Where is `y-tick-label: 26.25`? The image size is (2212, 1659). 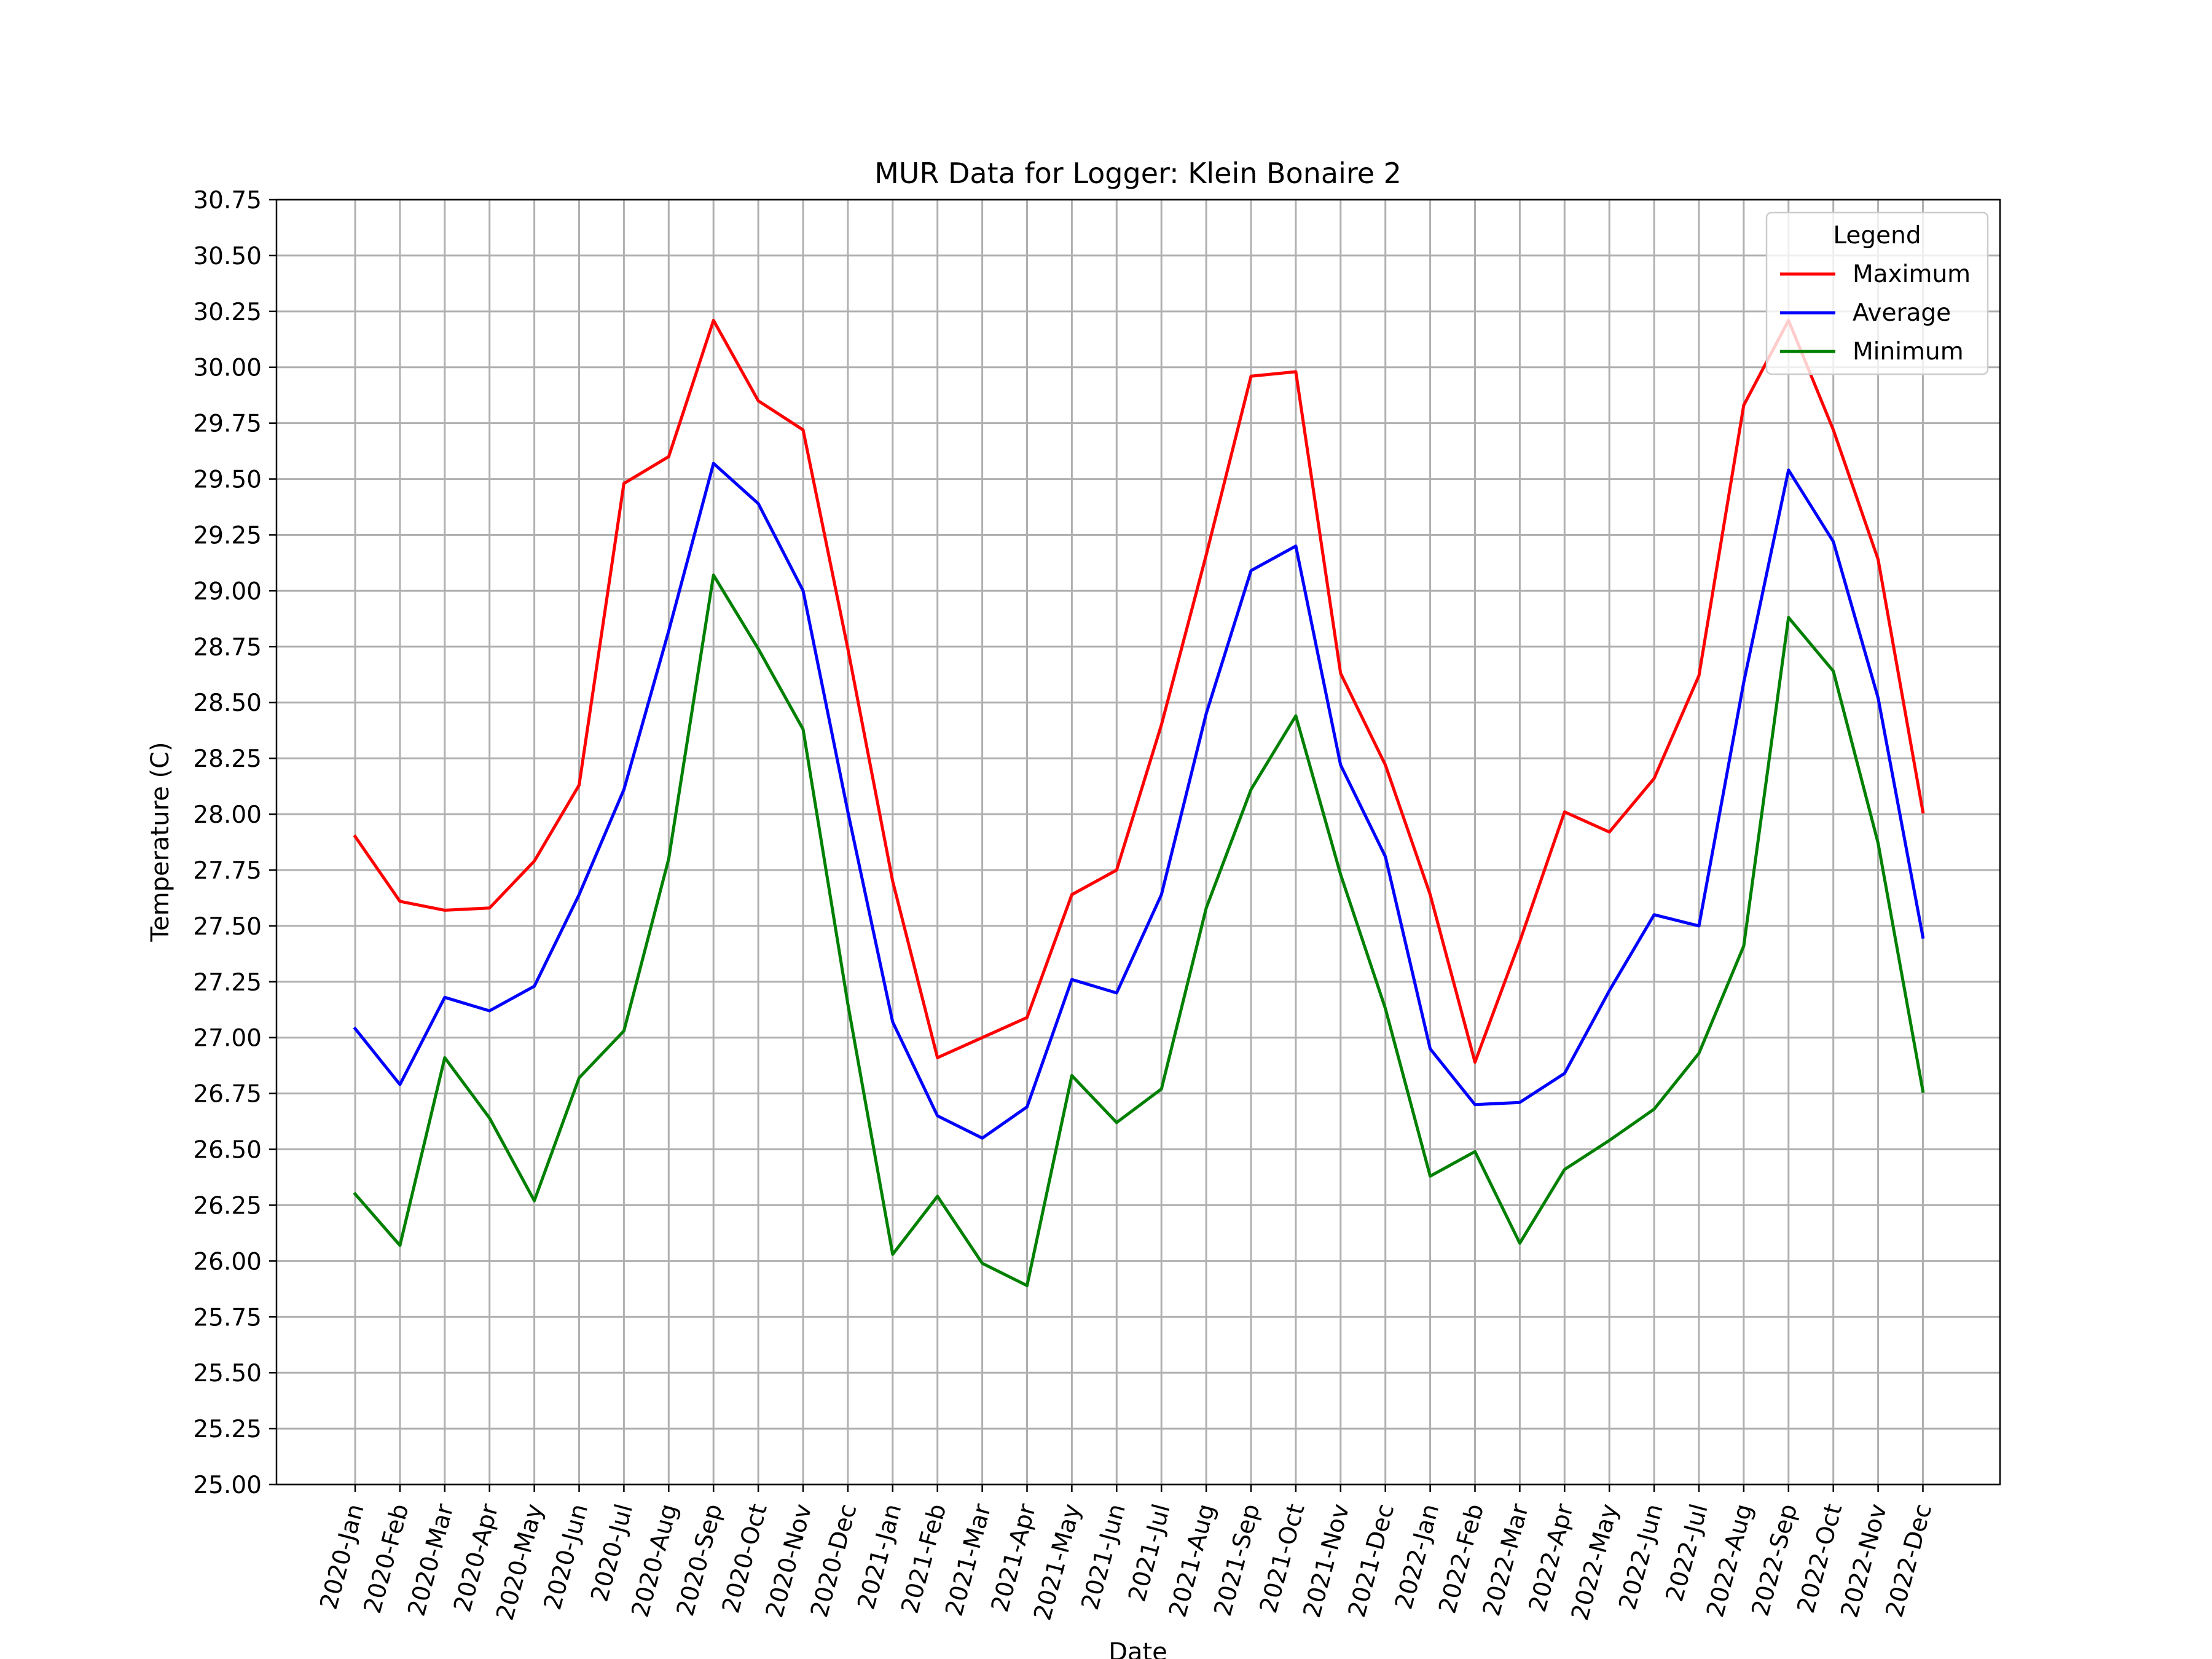
y-tick-label: 26.25 is located at coordinates (227, 1206).